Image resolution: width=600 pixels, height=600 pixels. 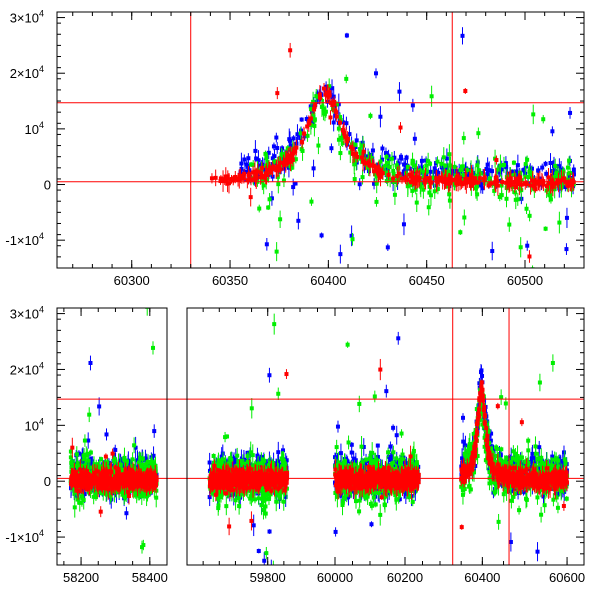 What do you see at coordinates (230, 280) in the screenshot?
I see `x-tick-label: 60350` at bounding box center [230, 280].